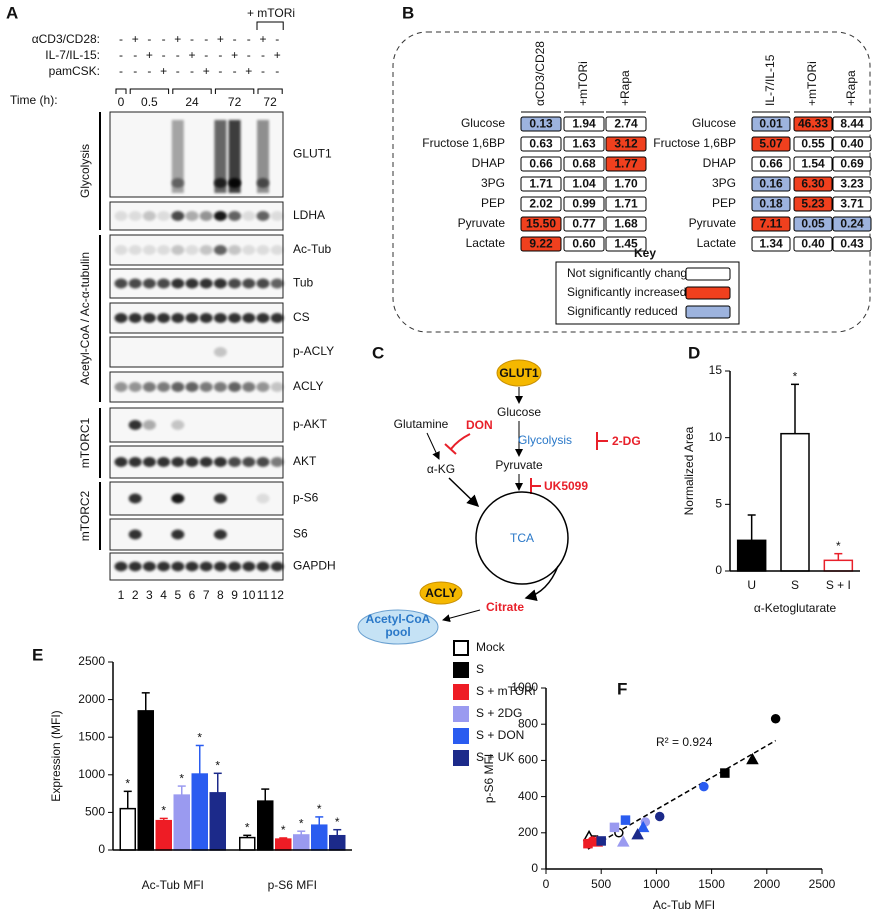  I want to click on cell-value: 1.70, so click(626, 184).